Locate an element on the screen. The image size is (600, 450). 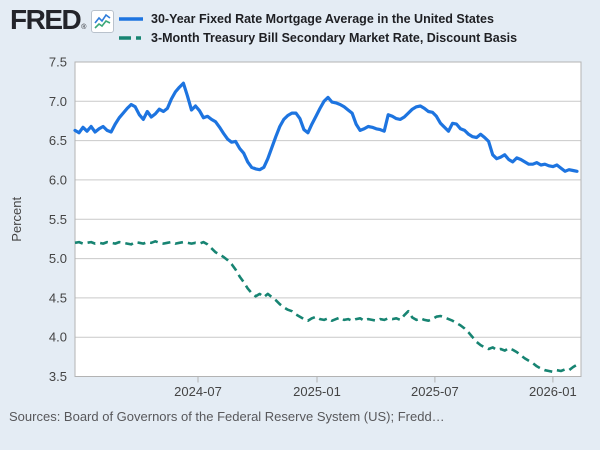
fred-logo: FRED ® is located at coordinates (62, 19).